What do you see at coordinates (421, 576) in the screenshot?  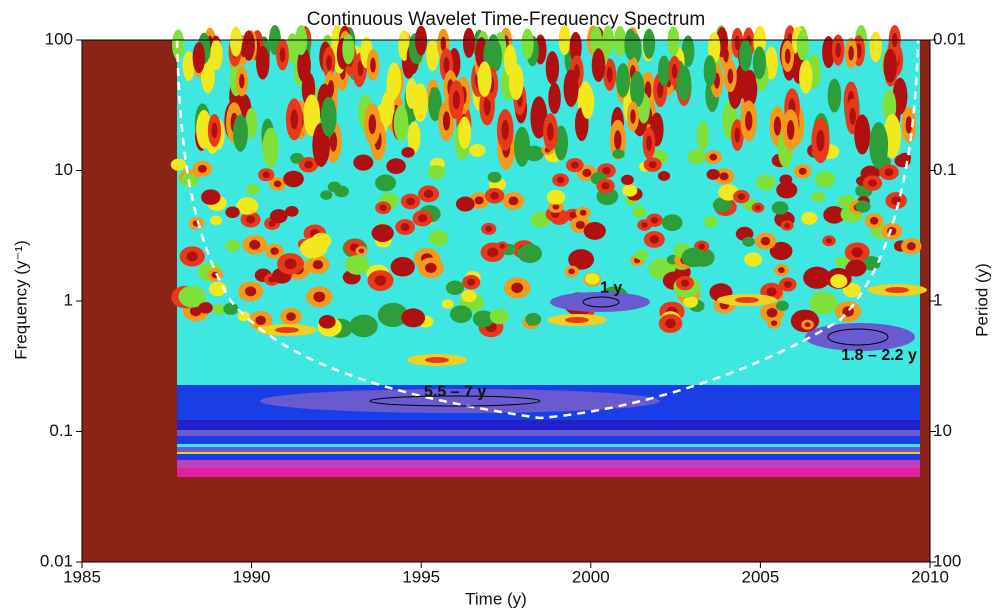 I see `x-tick-label: 1995` at bounding box center [421, 576].